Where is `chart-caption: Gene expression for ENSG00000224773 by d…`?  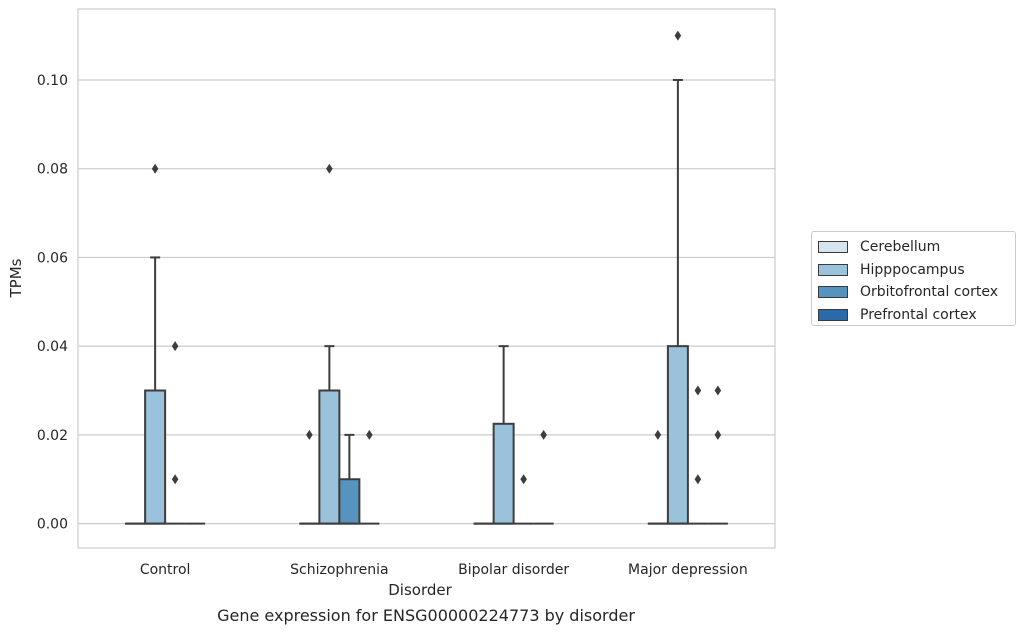 chart-caption: Gene expression for ENSG00000224773 by d… is located at coordinates (426, 615).